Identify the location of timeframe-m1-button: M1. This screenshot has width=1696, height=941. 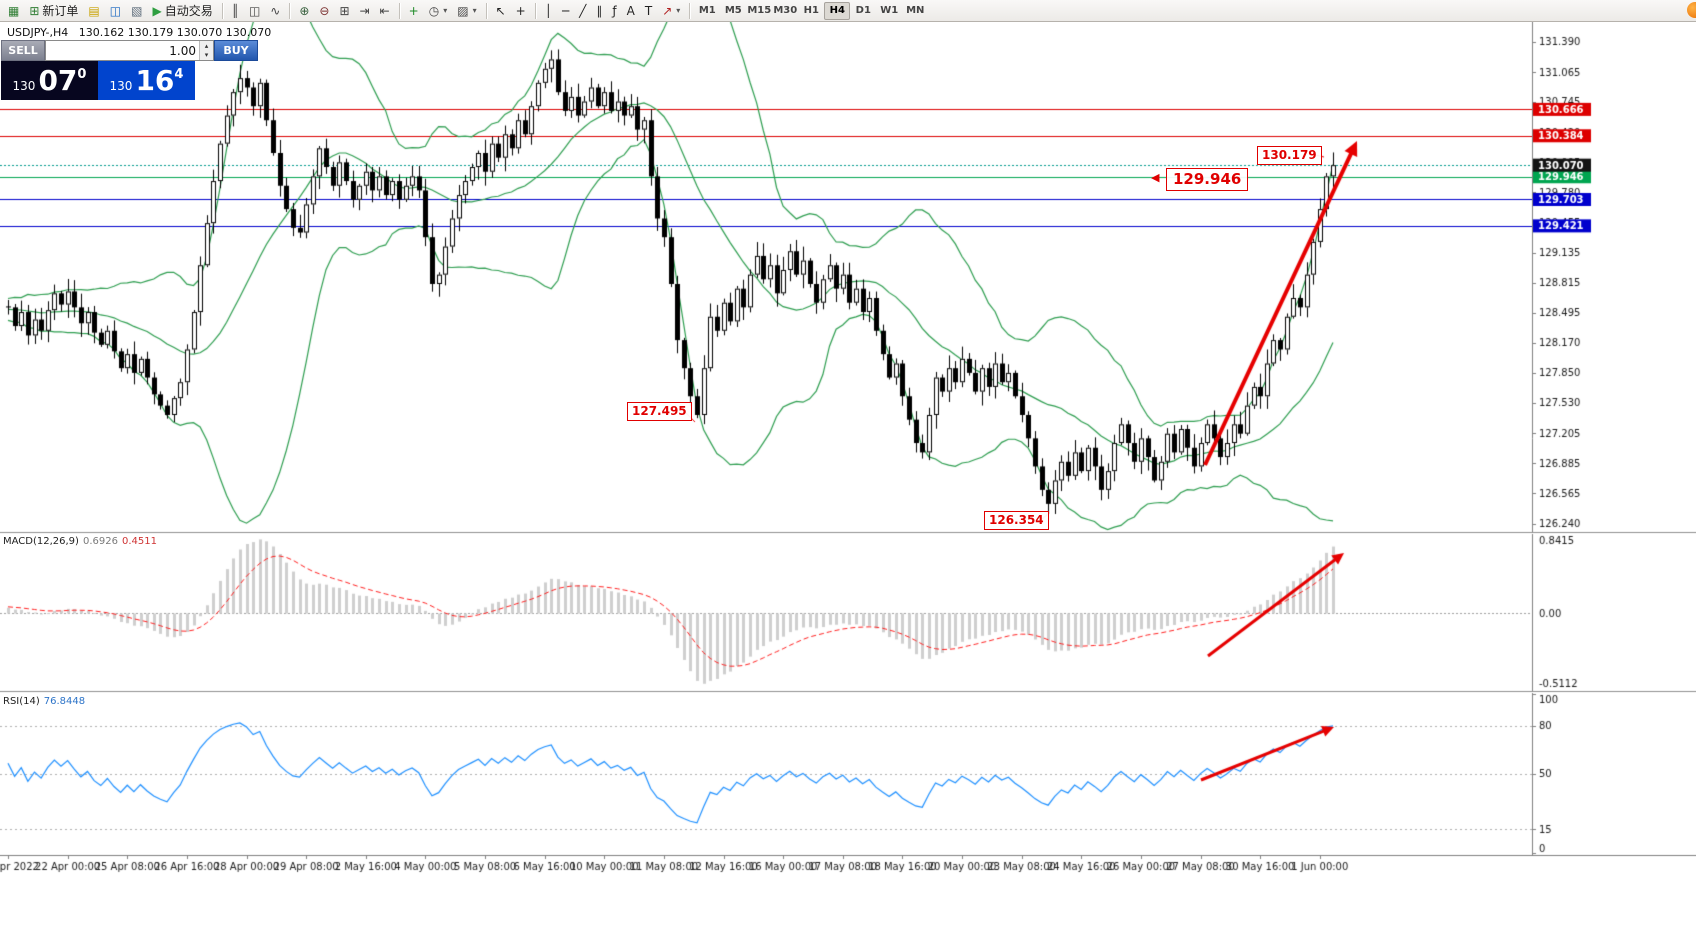
(707, 11).